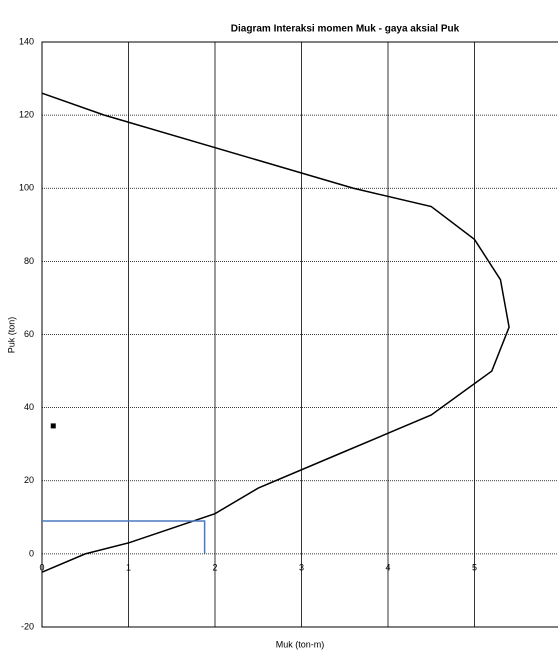  What do you see at coordinates (53, 426) in the screenshot?
I see `data-point` at bounding box center [53, 426].